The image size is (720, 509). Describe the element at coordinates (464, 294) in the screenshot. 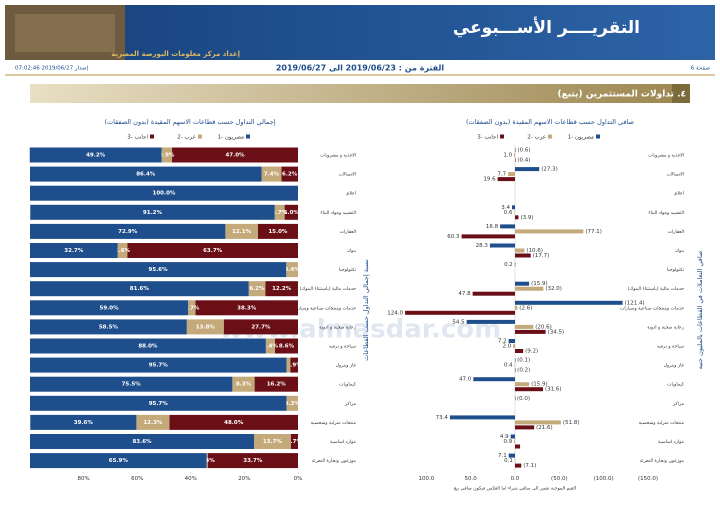

I see `data-label: 47.8` at that location.